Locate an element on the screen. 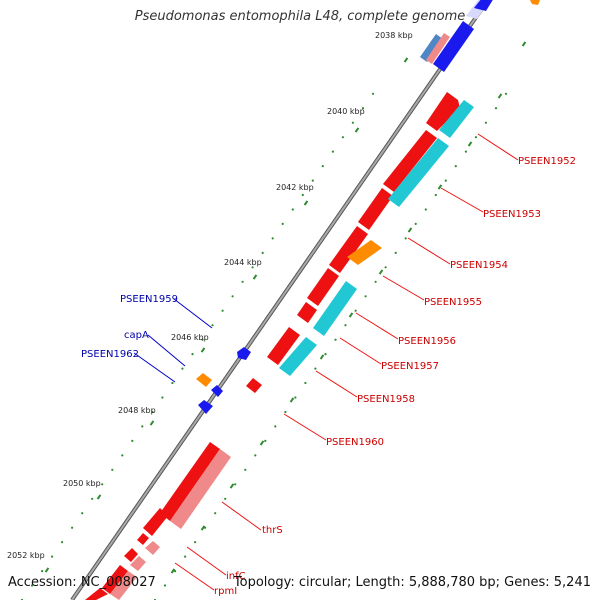  accession-label: Accession: NC_008027 is located at coordinates (82, 582).